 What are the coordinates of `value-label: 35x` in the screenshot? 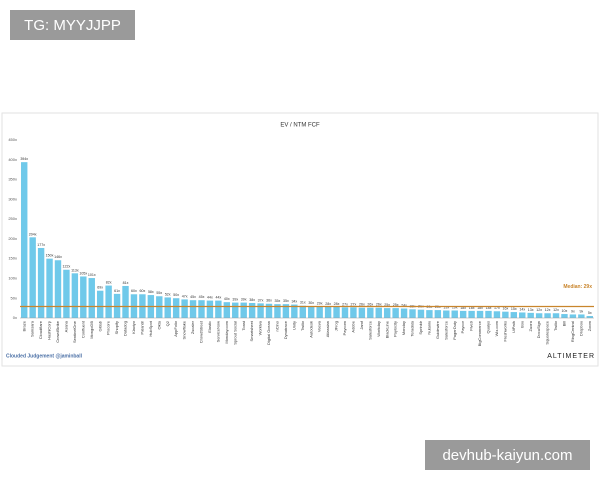 It's located at (278, 301).